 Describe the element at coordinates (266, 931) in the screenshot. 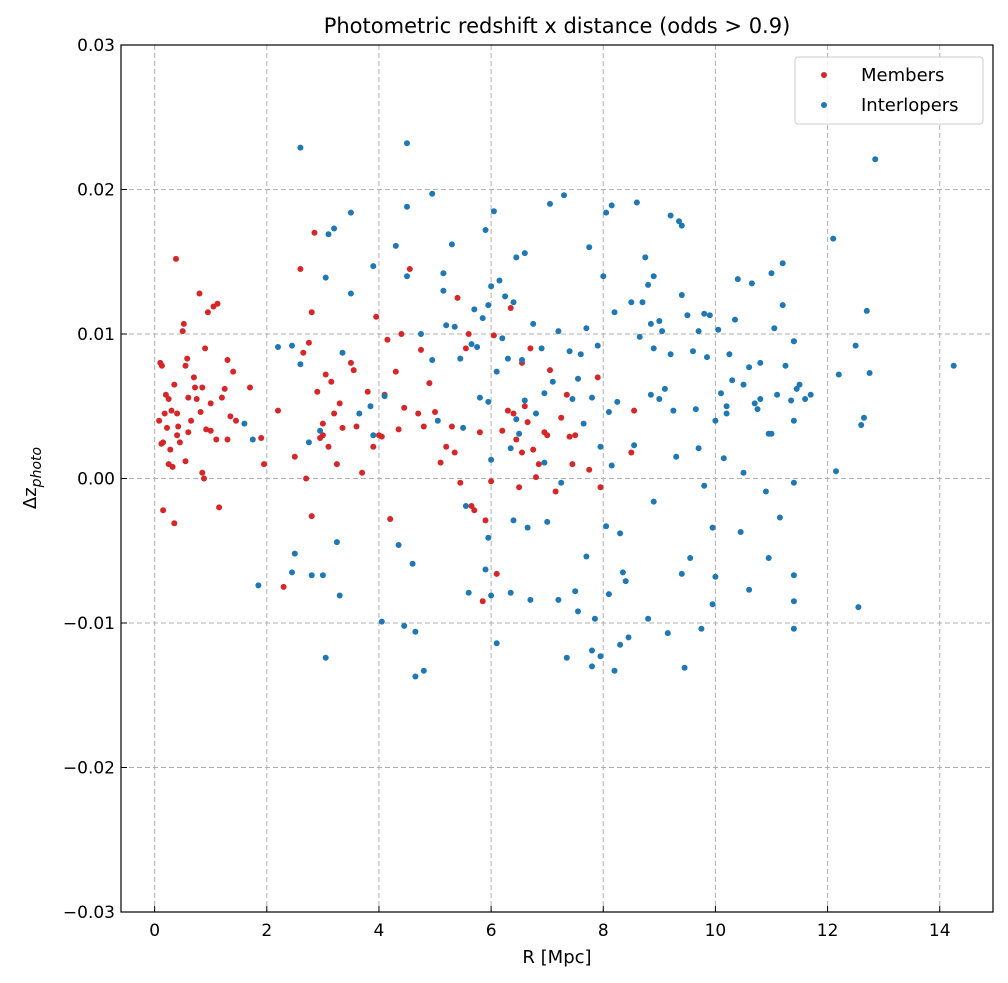

I see `x-tick-label: 2` at that location.